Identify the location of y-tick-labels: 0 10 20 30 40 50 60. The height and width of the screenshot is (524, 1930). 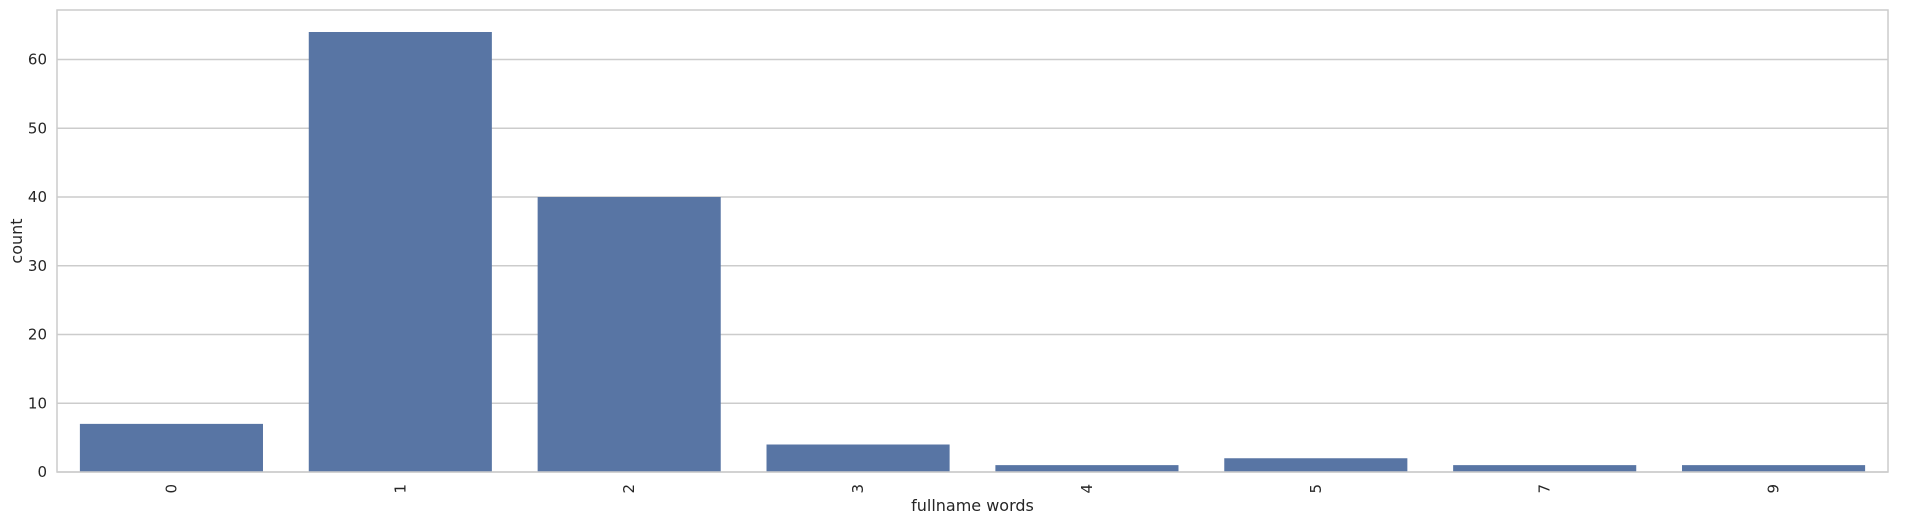
(37, 266).